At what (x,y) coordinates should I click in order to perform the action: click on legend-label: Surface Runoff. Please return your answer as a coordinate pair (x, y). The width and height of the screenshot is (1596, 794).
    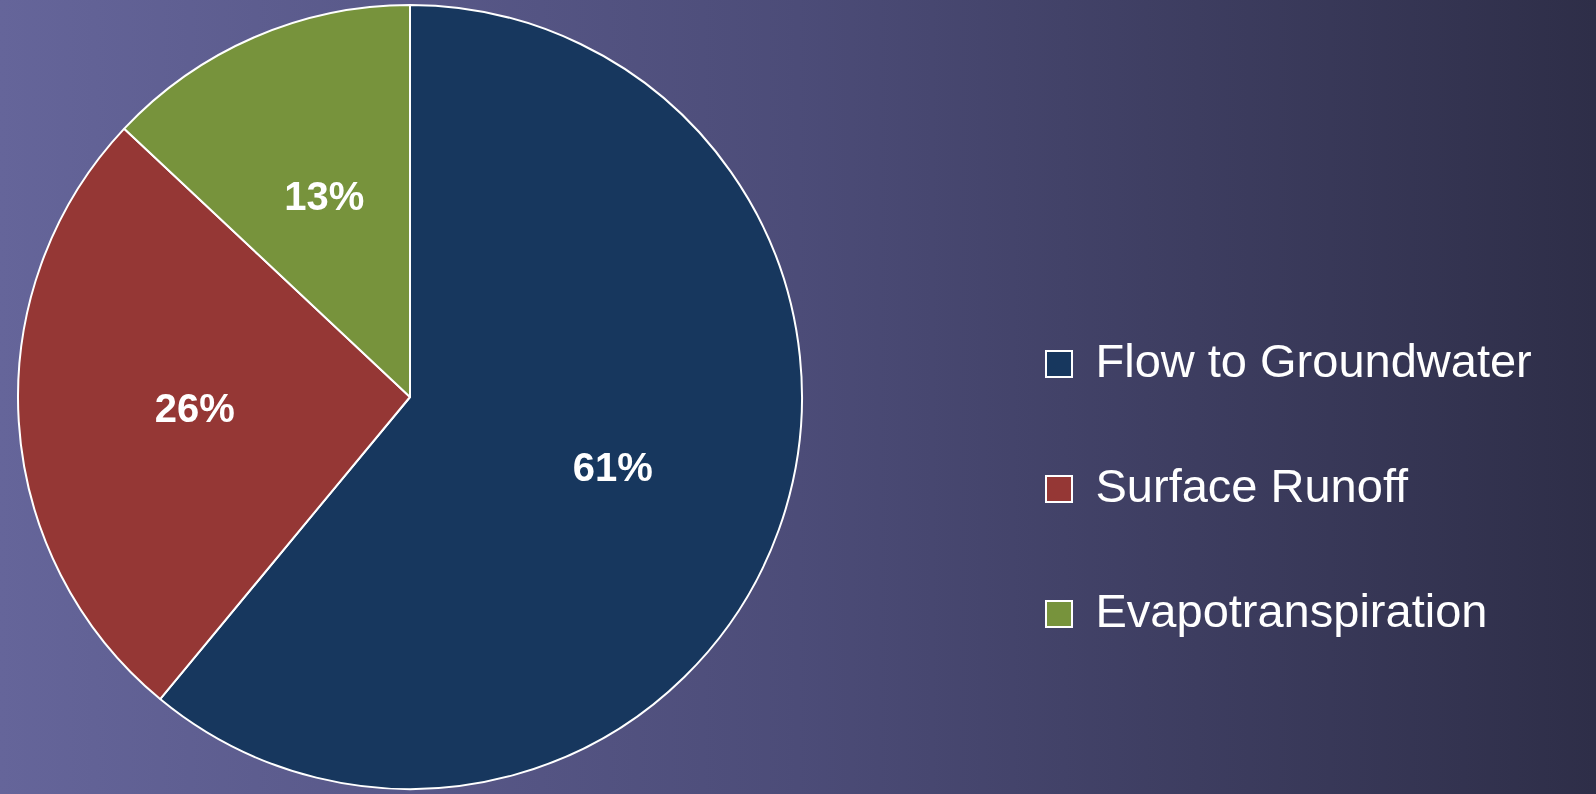
    Looking at the image, I should click on (1252, 485).